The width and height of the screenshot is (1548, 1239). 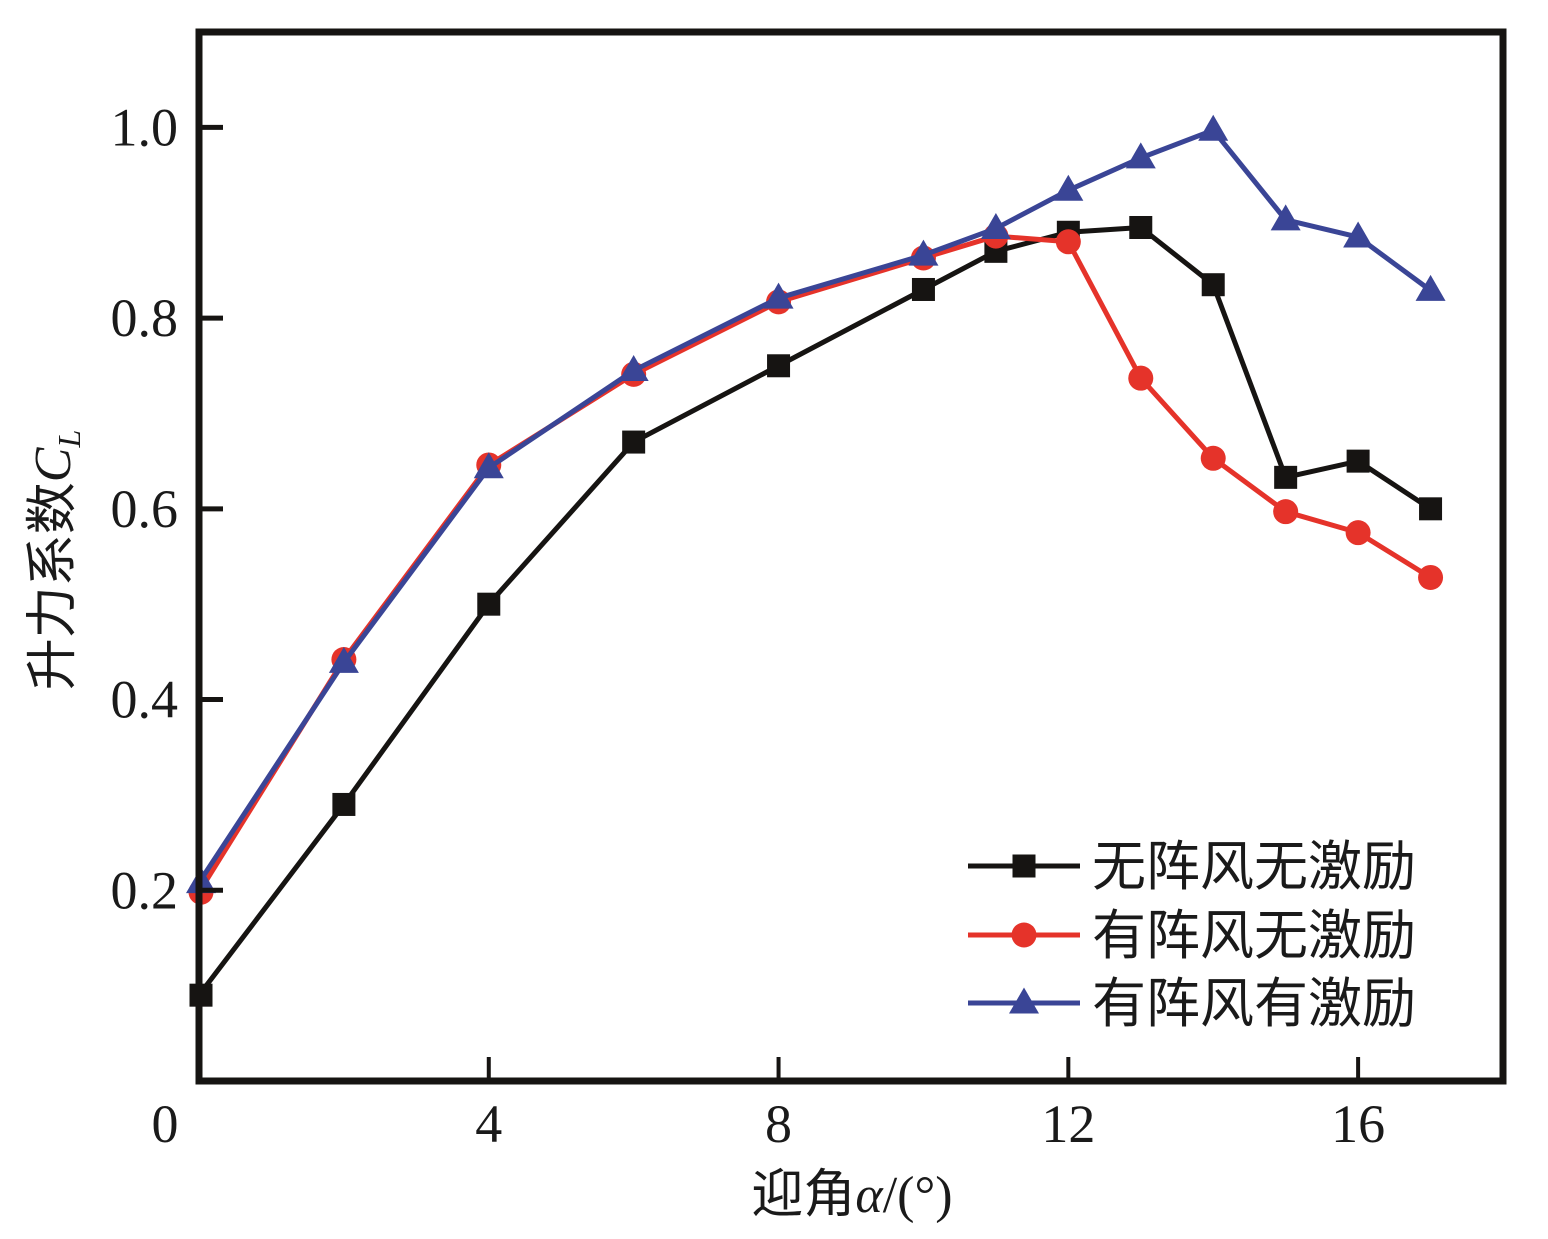 I want to click on y-axis-title-subscript: L, so click(x=69, y=439).